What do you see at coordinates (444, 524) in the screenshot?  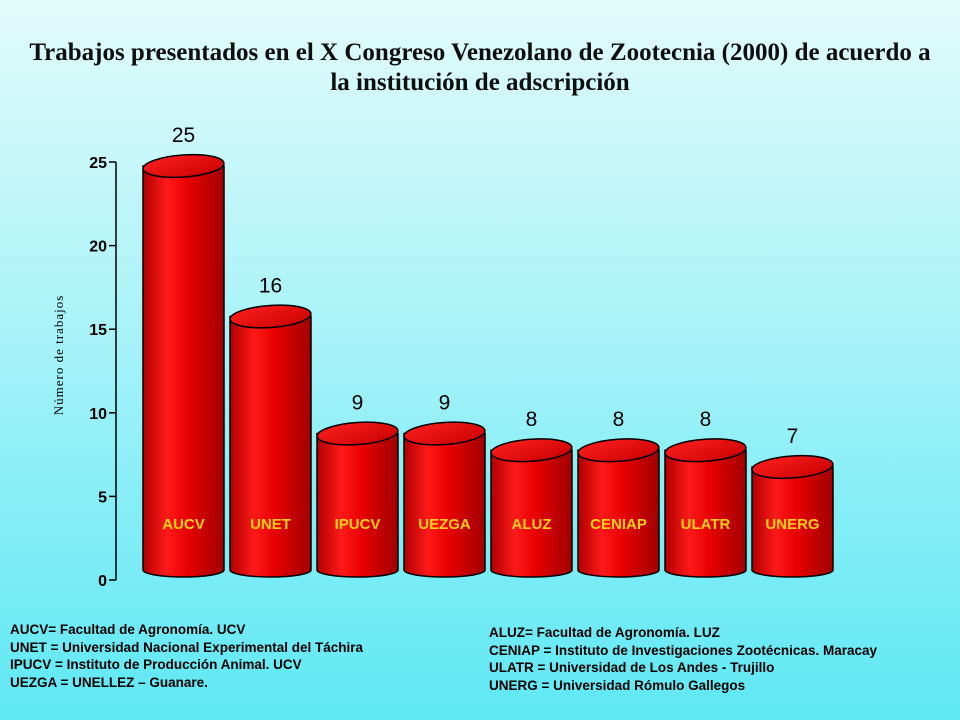 I see `bar-category-label: UEZGA` at bounding box center [444, 524].